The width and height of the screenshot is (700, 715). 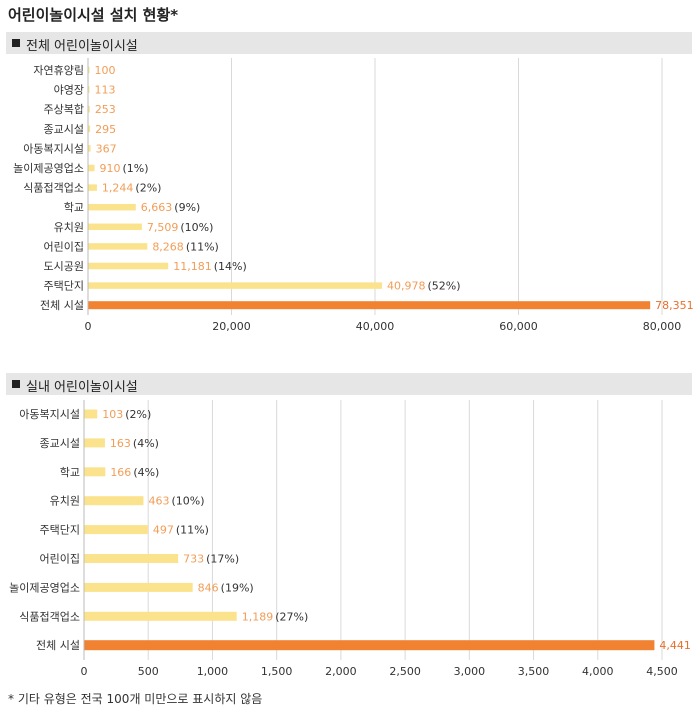 What do you see at coordinates (82, 46) in the screenshot?
I see `section-label: 전체 어린이놀이시설` at bounding box center [82, 46].